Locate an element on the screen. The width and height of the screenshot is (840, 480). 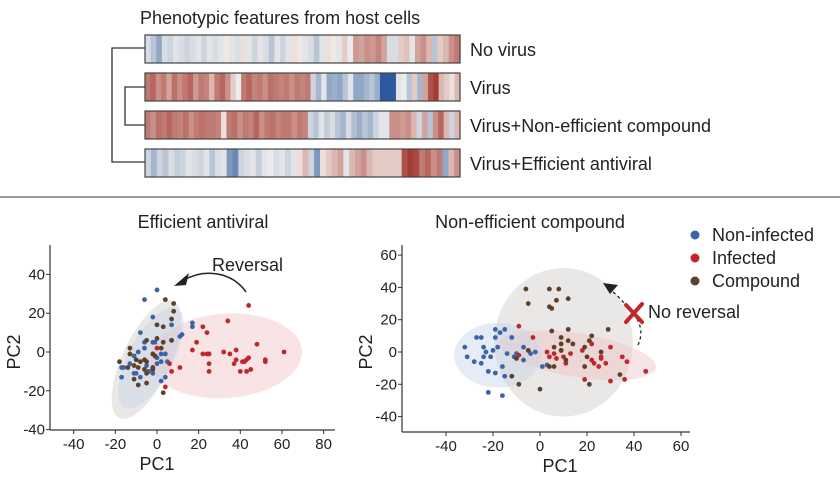
y-tick-label: -40 is located at coordinates (34, 430).